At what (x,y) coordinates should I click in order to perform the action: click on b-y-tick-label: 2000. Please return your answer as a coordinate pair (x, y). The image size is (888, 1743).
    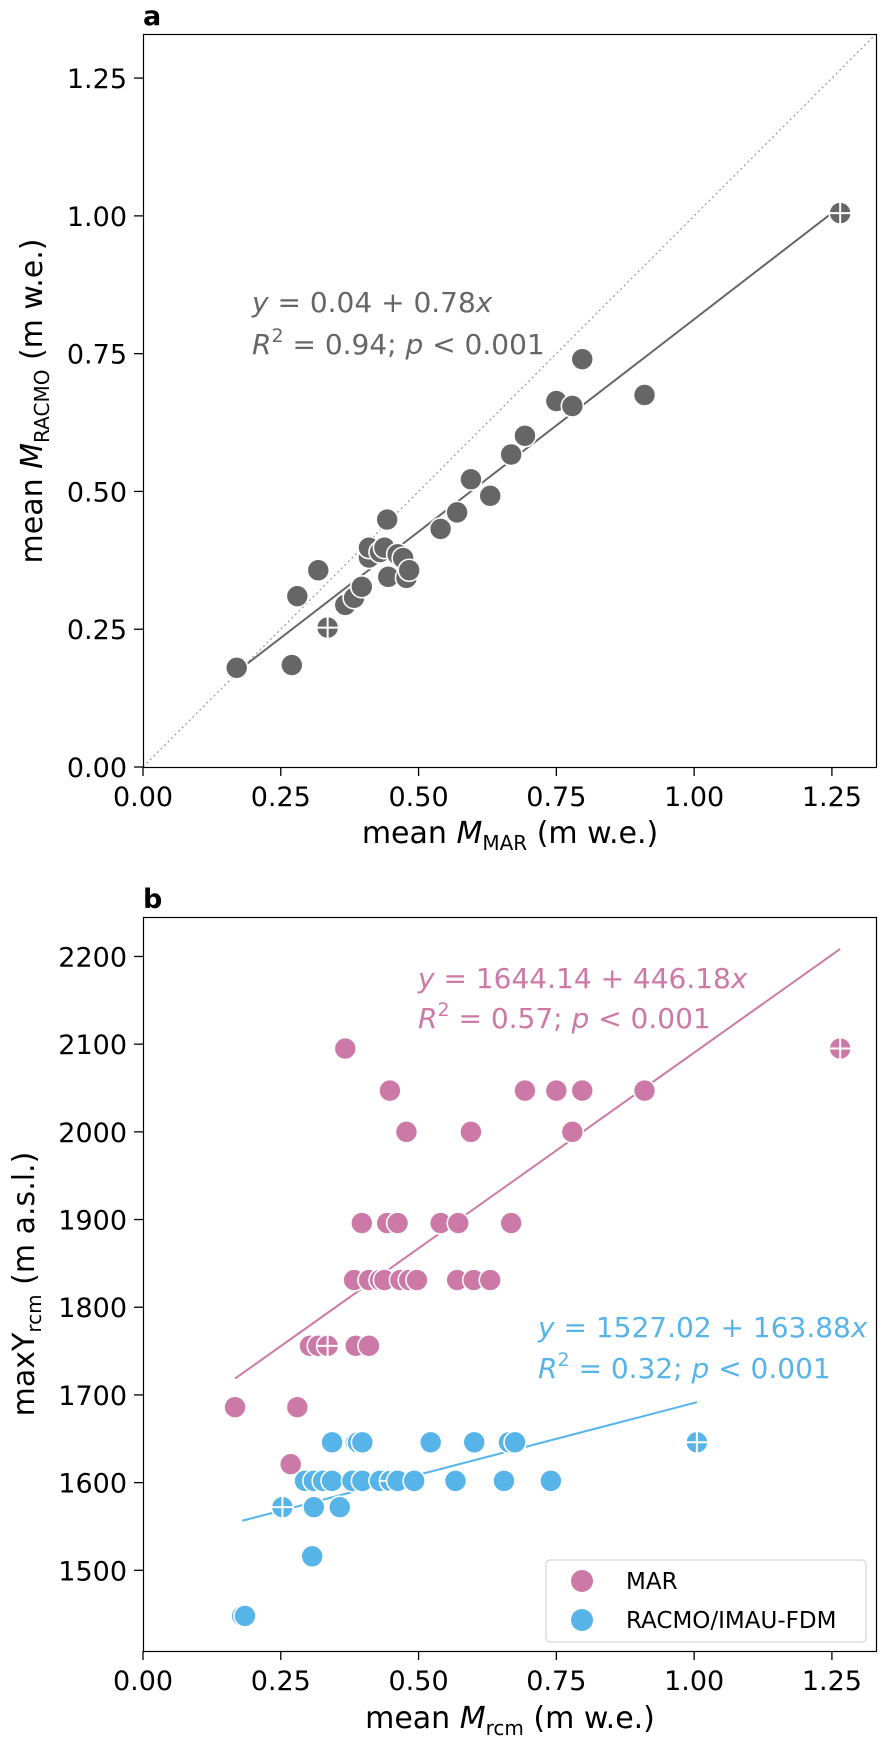
    Looking at the image, I should click on (92, 1133).